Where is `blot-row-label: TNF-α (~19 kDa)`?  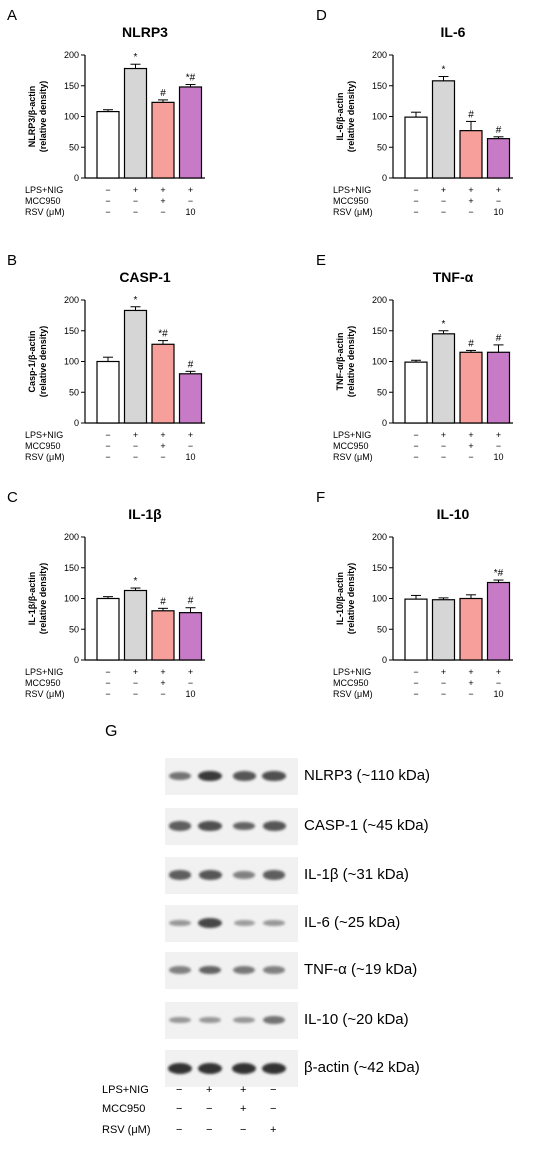
blot-row-label: TNF-α (~19 kDa) is located at coordinates (361, 969).